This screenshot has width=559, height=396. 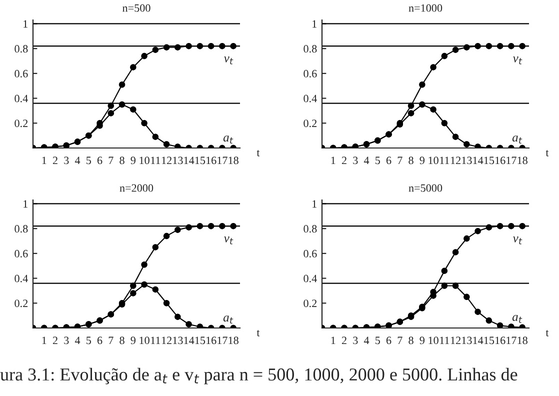 What do you see at coordinates (425, 8) in the screenshot?
I see `chart-title: n=1000` at bounding box center [425, 8].